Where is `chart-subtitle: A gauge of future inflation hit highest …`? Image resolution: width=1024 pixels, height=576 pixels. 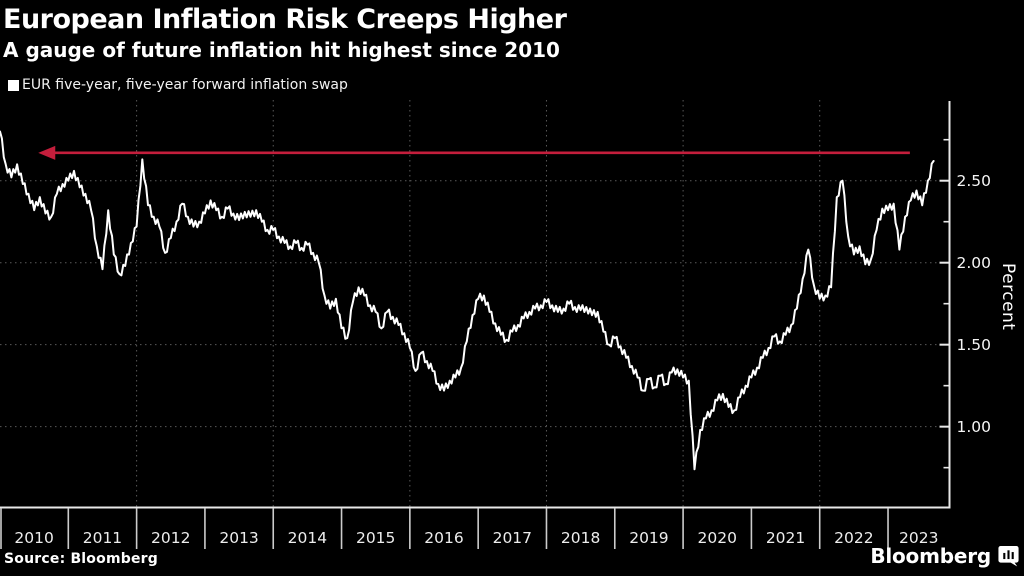 chart-subtitle: A gauge of future inflation hit highest … is located at coordinates (281, 50).